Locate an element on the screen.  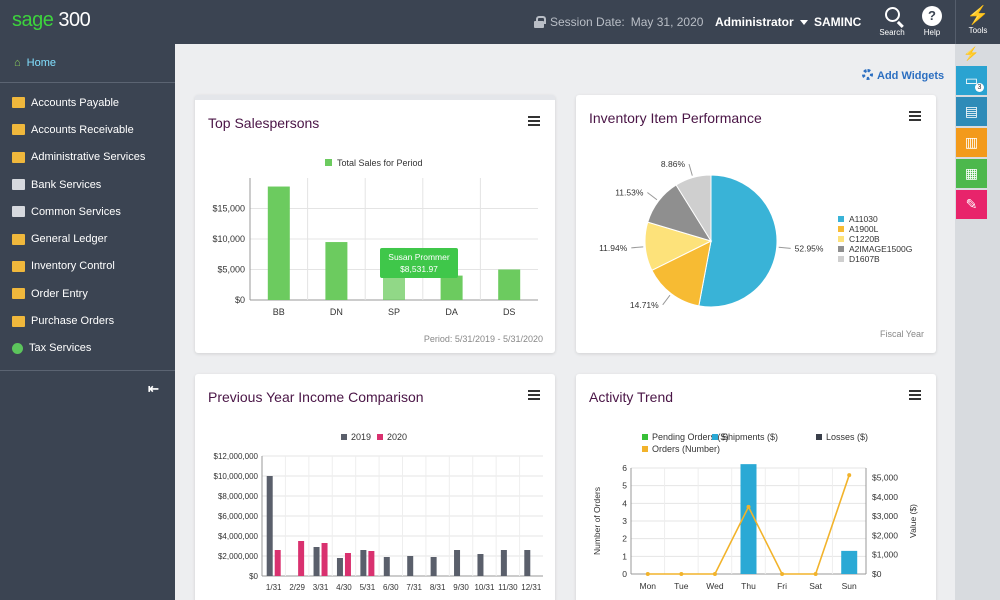
purchase-icon is located at coordinates (18, 321).